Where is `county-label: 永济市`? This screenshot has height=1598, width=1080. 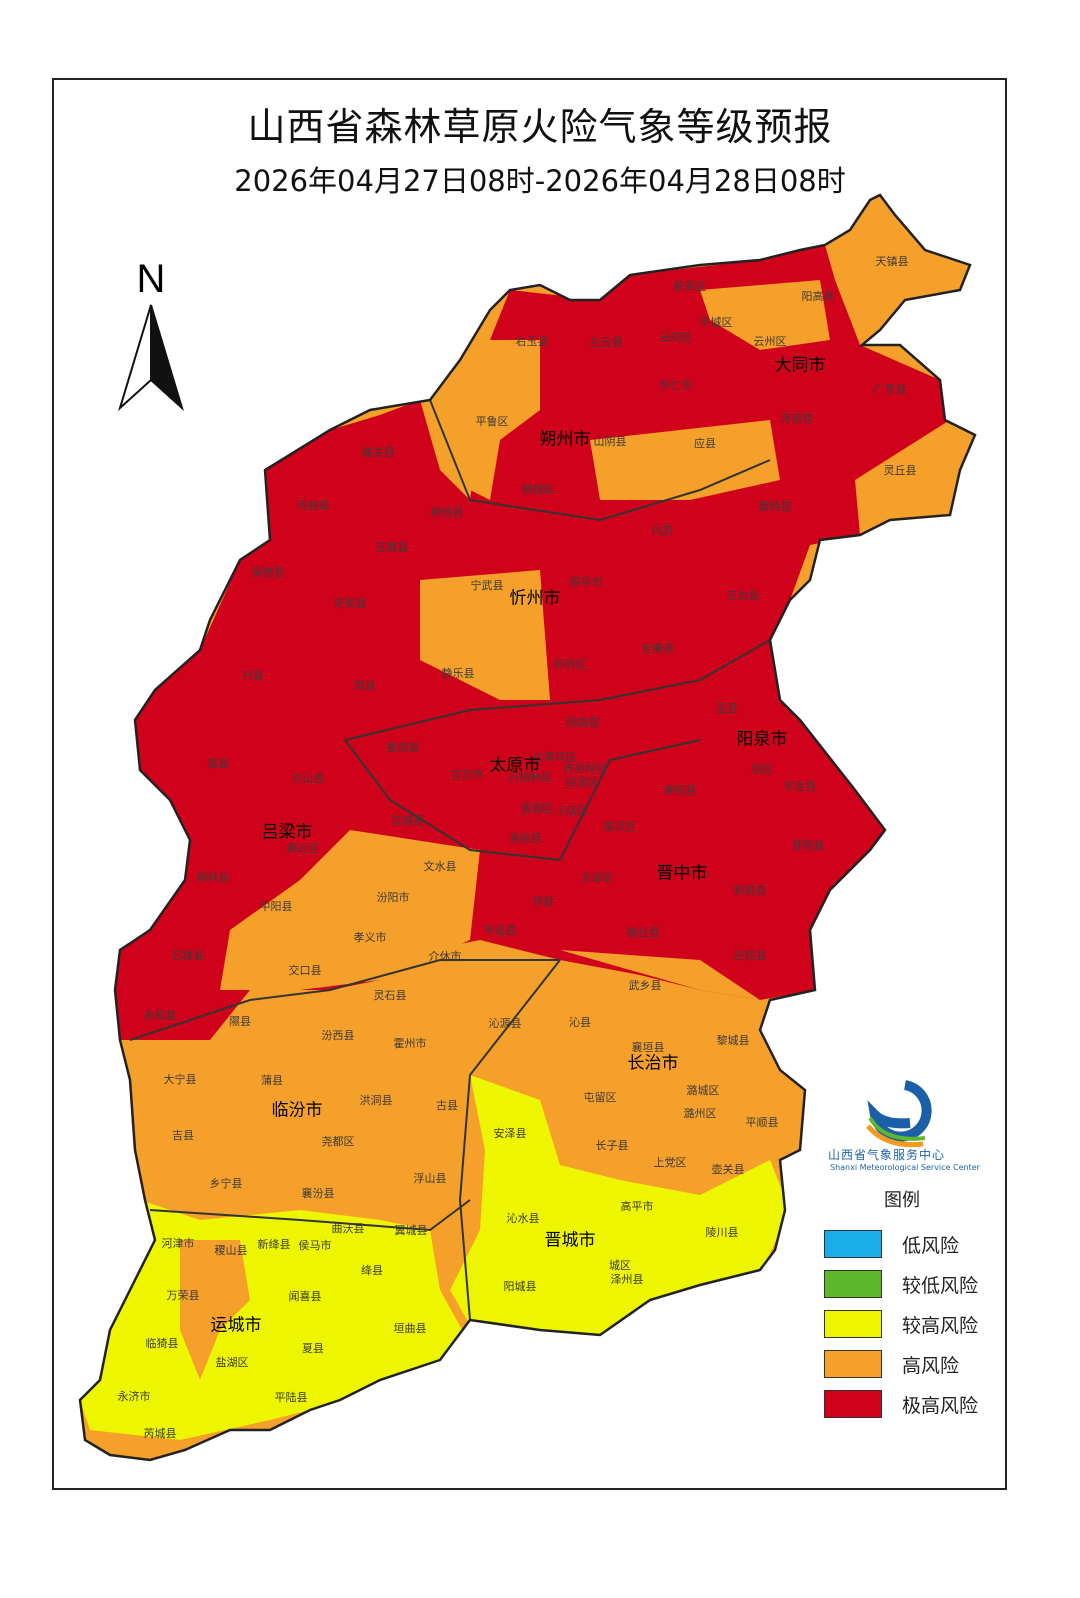 county-label: 永济市 is located at coordinates (134, 1396).